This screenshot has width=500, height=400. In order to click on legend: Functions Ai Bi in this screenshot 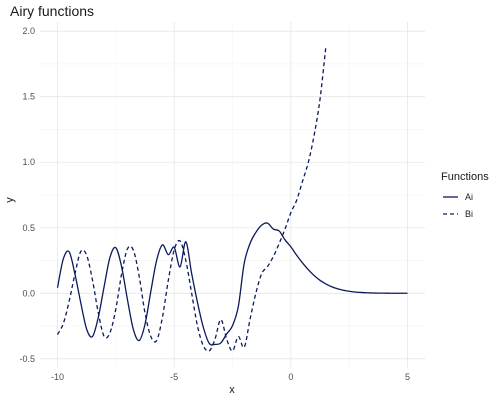, I will do `click(465, 195)`.